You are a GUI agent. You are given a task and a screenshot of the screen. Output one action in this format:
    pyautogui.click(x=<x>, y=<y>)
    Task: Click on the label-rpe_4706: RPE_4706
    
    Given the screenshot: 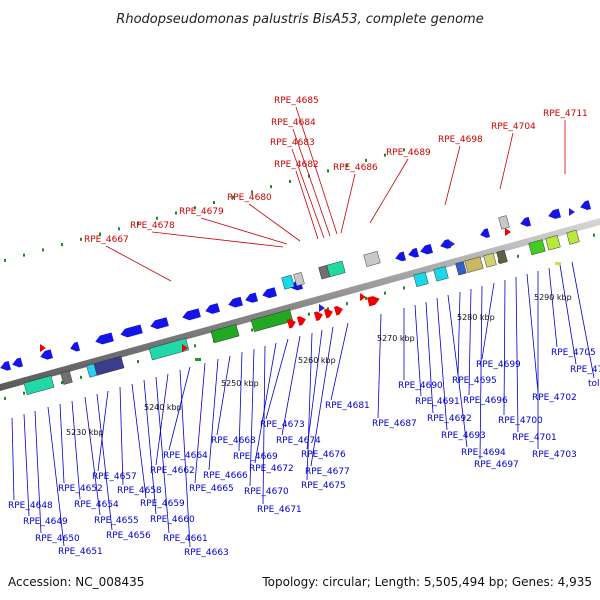 What is the action you would take?
    pyautogui.click(x=585, y=370)
    